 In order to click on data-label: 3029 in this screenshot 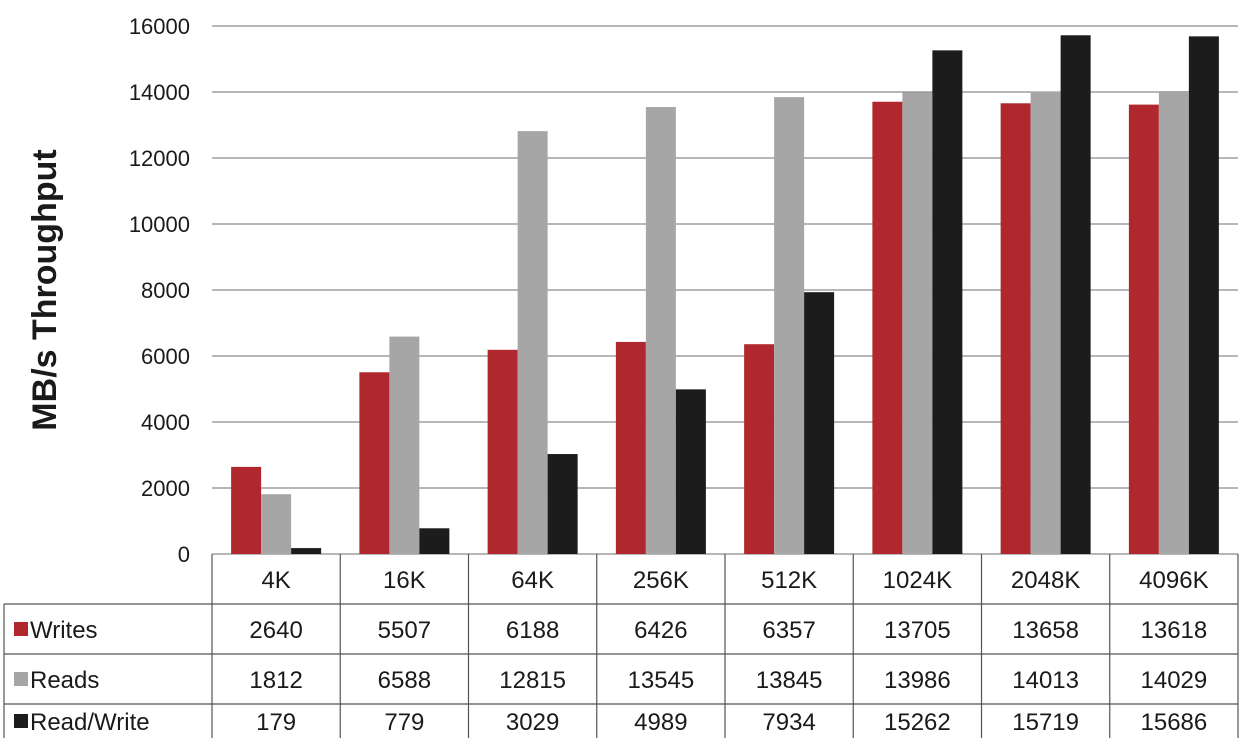, I will do `click(532, 722)`.